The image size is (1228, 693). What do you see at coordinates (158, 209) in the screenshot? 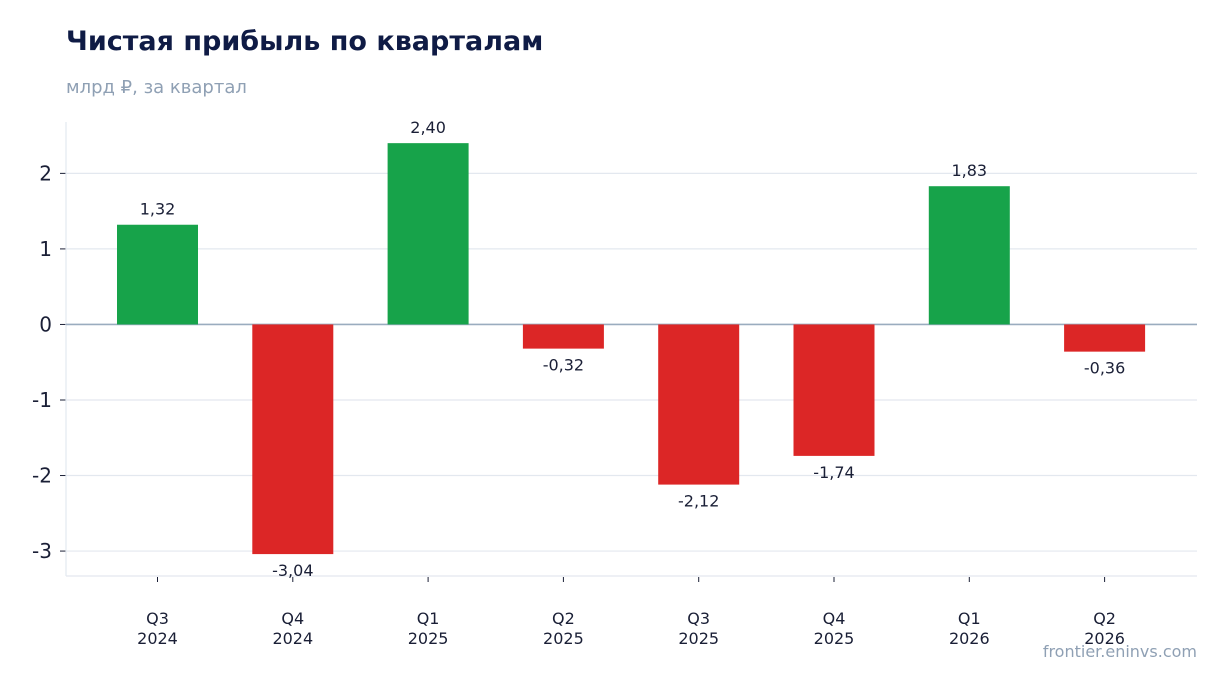
I see `data-label: 1,32` at bounding box center [158, 209].